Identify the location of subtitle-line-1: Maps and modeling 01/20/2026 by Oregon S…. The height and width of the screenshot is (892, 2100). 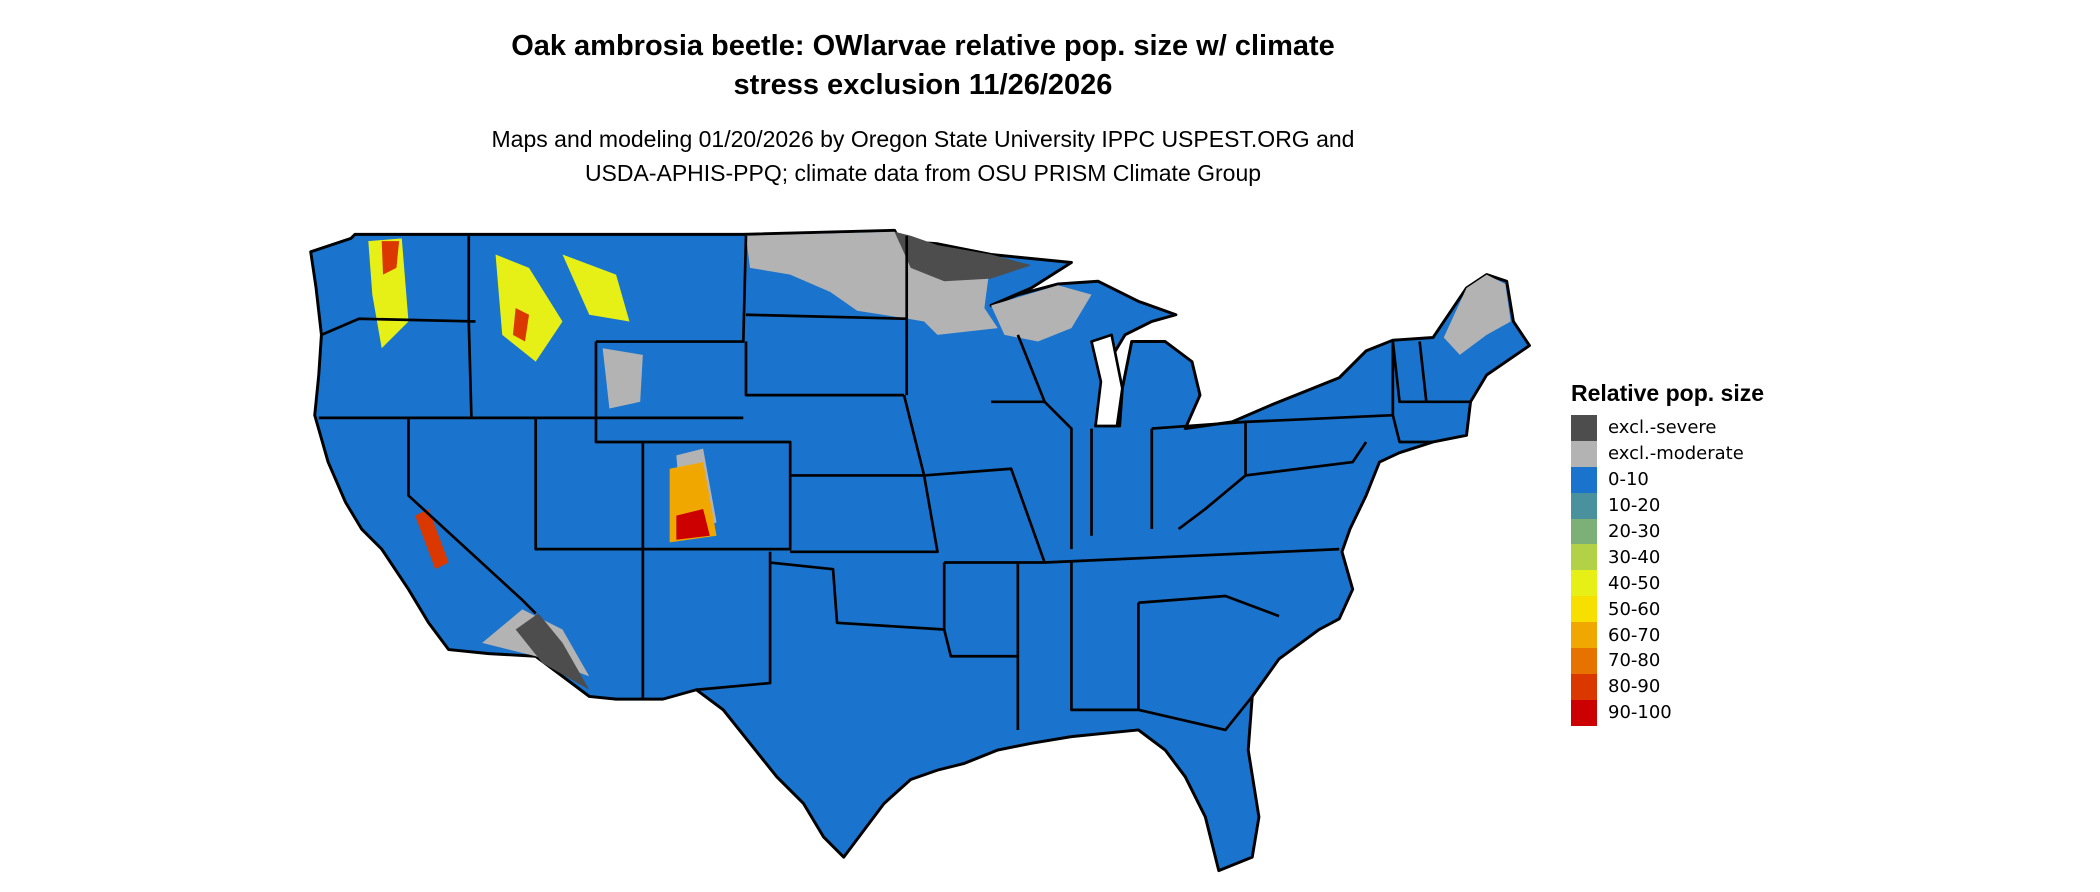
(923, 139).